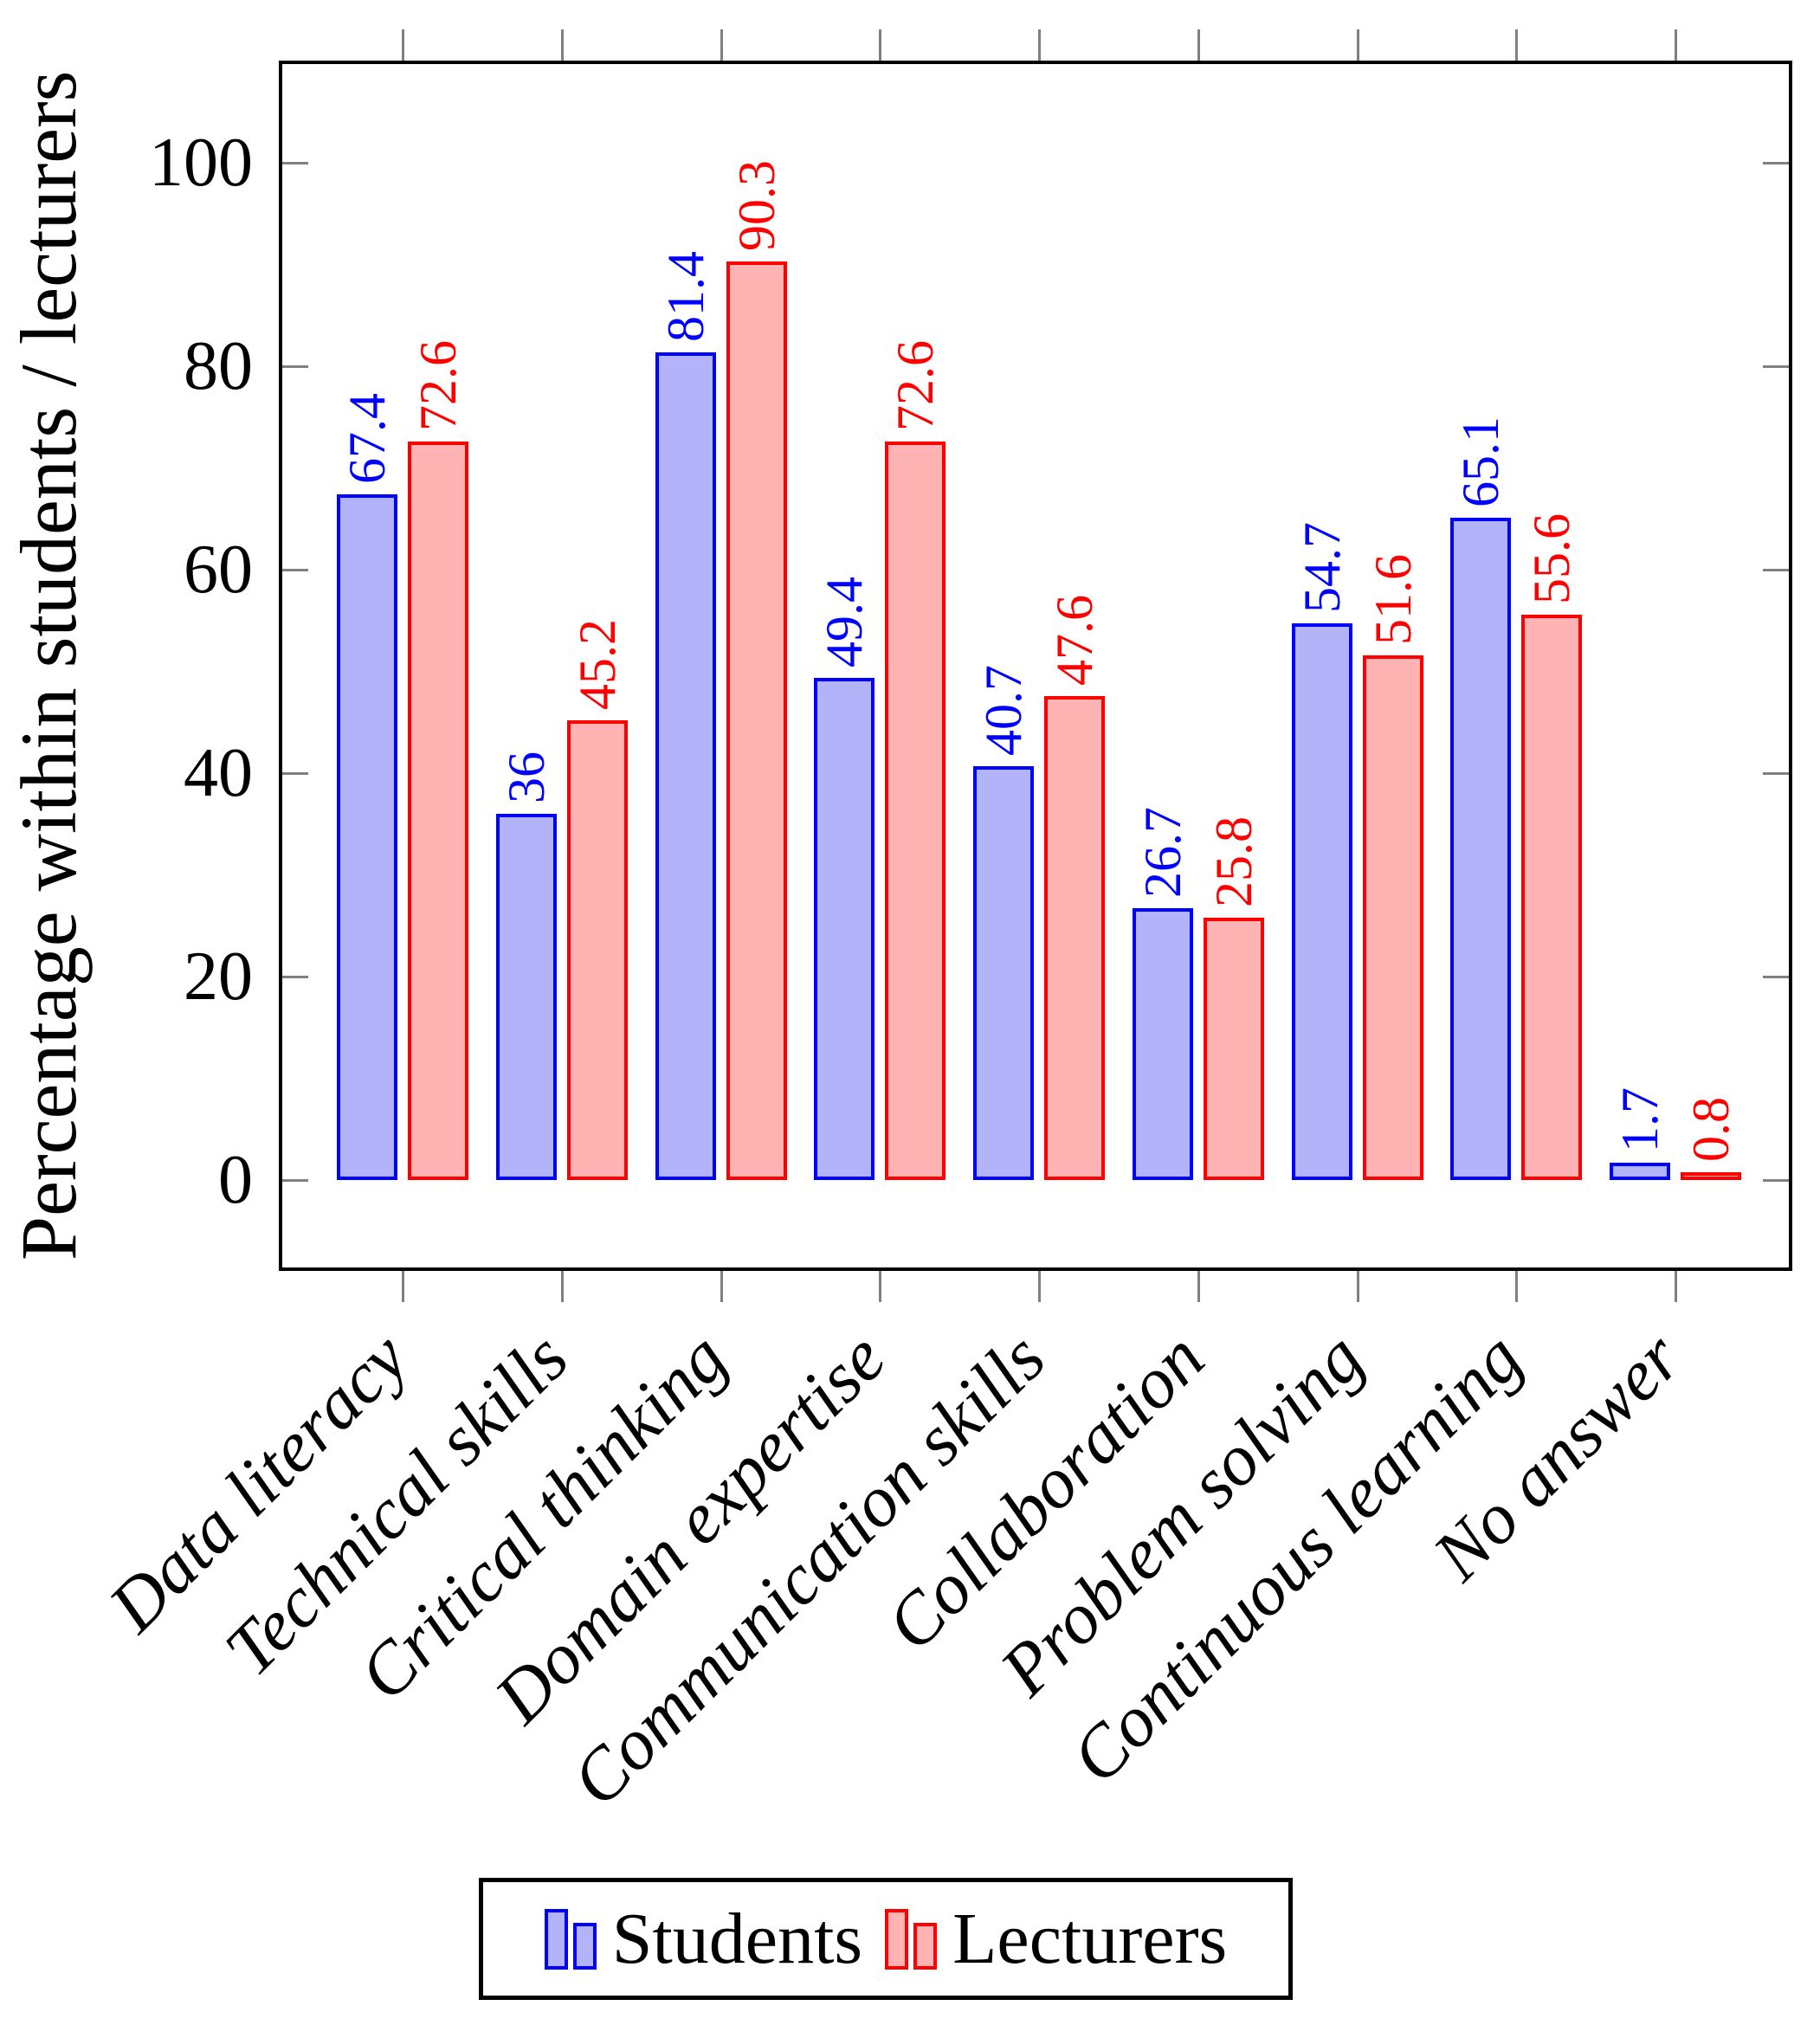  I want to click on legend-entry-lecturers: Lecturers, so click(1056, 1938).